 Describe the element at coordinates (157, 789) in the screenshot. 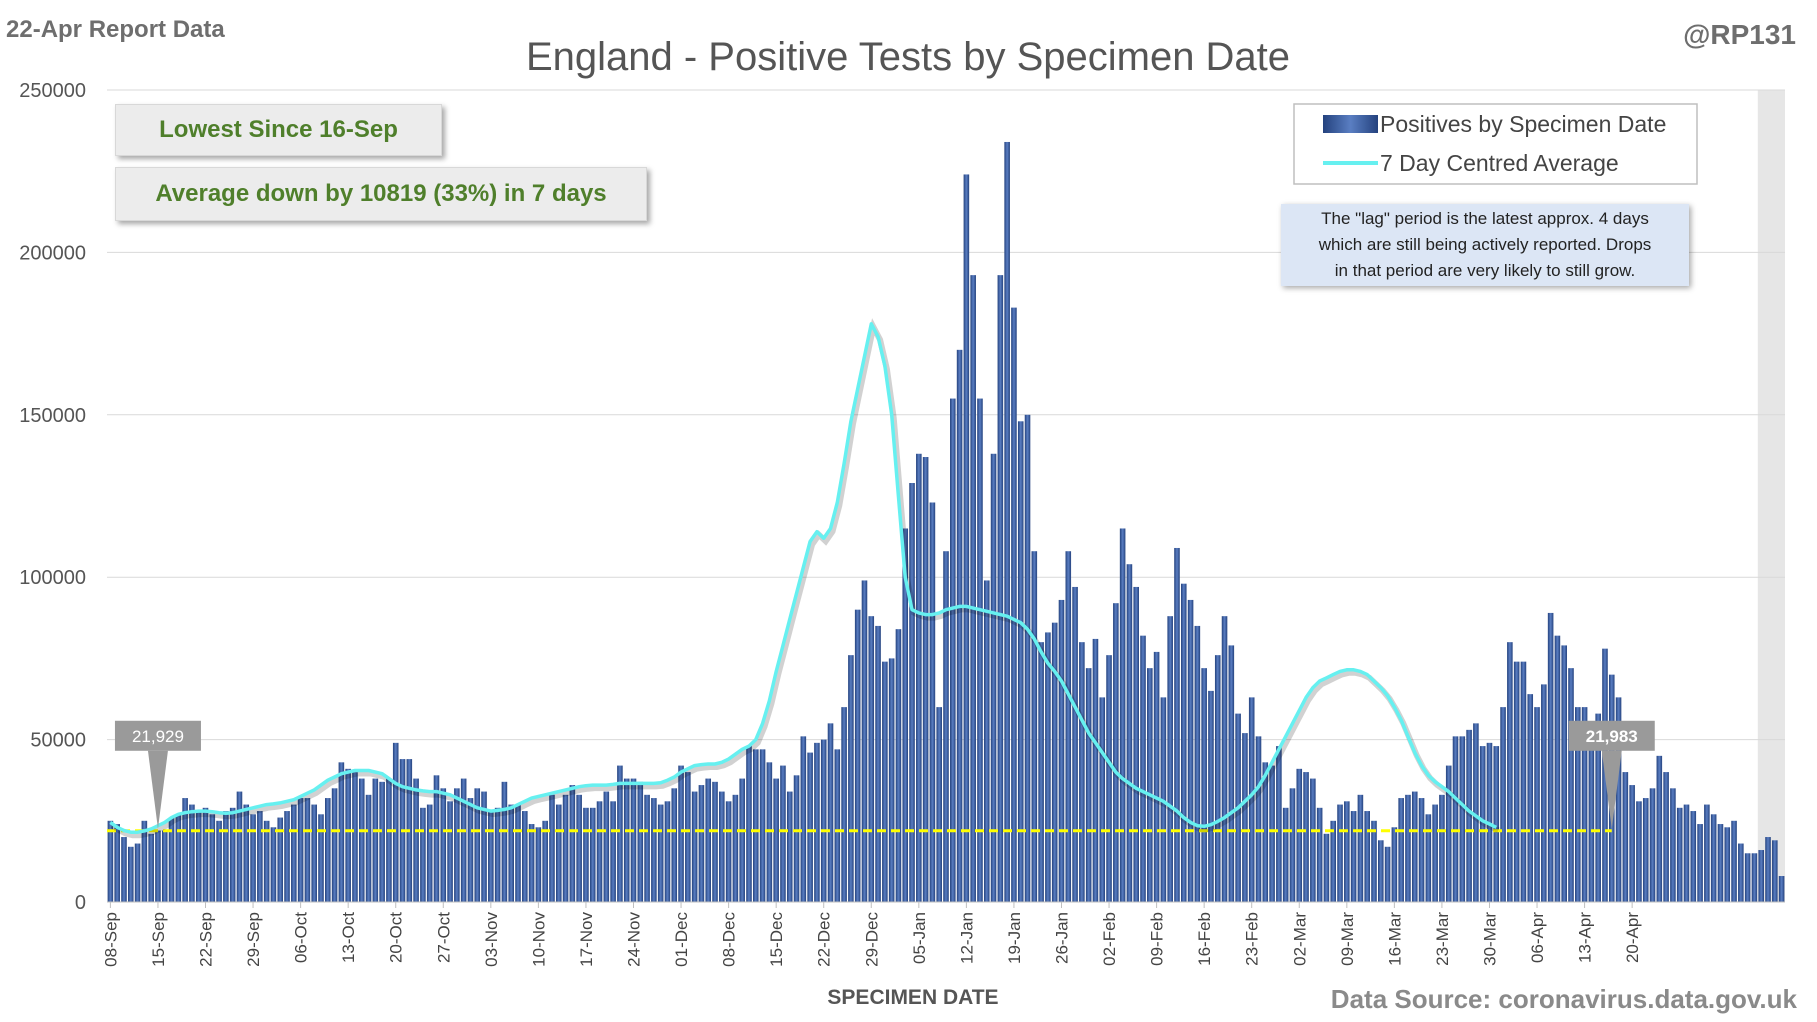

I see `callout-pointer` at that location.